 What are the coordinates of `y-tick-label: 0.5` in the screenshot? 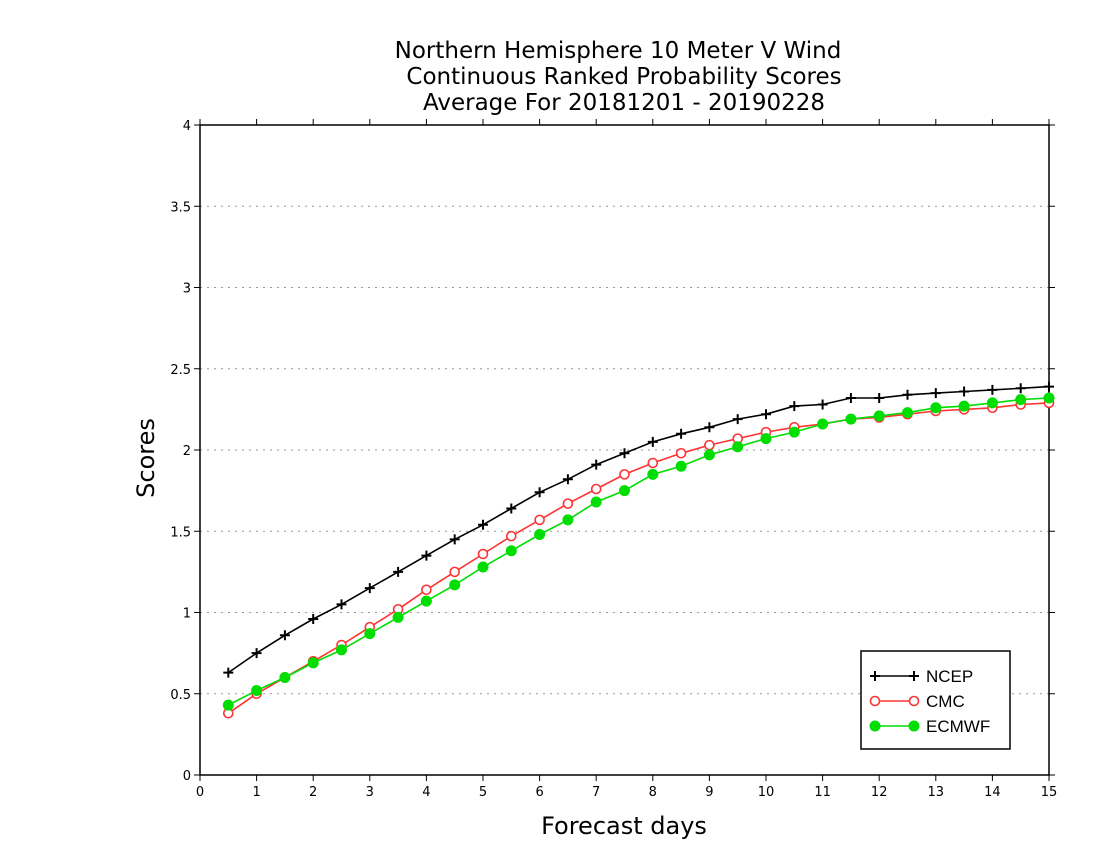 It's located at (180, 695).